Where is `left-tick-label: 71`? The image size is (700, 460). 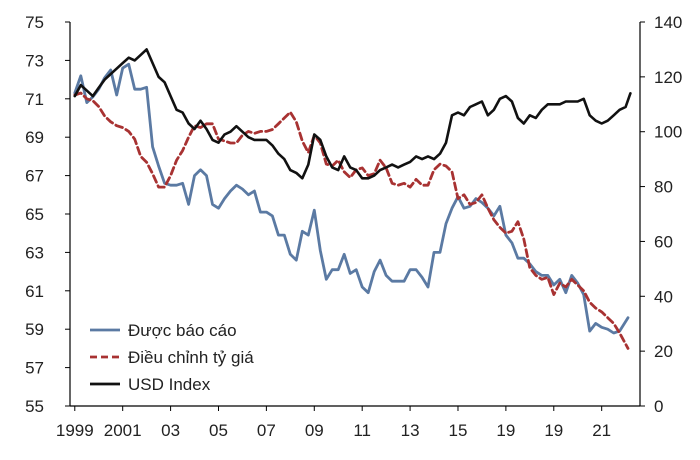
left-tick-label: 71 is located at coordinates (34, 99).